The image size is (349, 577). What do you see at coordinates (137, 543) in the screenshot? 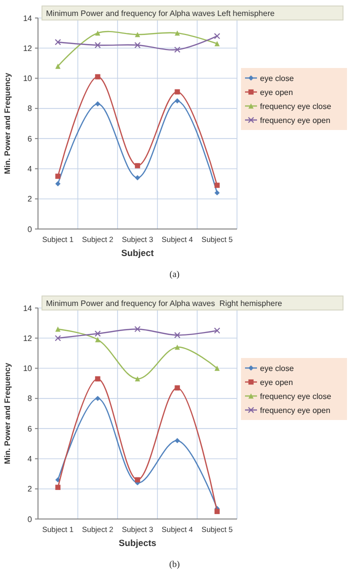
I see `x-axis-title: Subjects` at bounding box center [137, 543].